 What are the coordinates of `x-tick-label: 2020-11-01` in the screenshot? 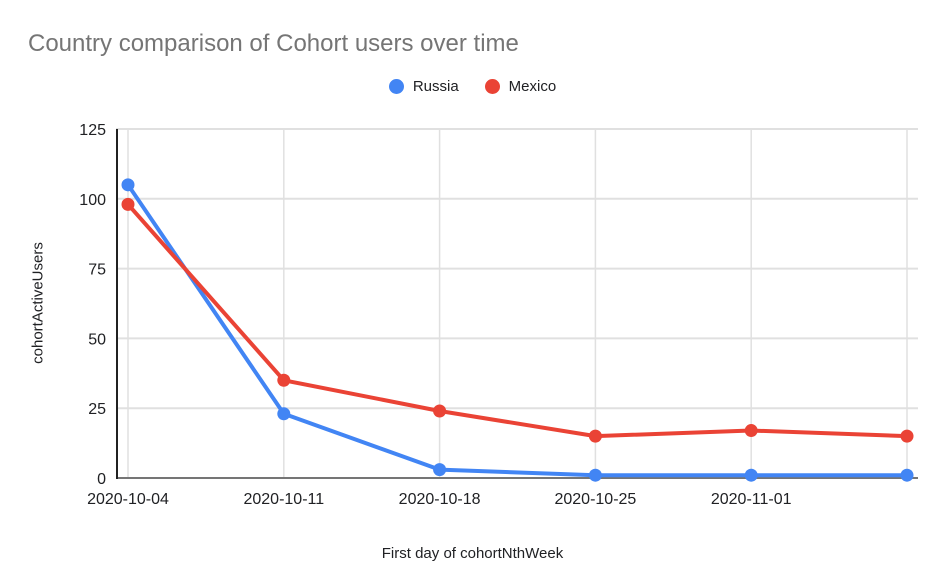 It's located at (751, 499).